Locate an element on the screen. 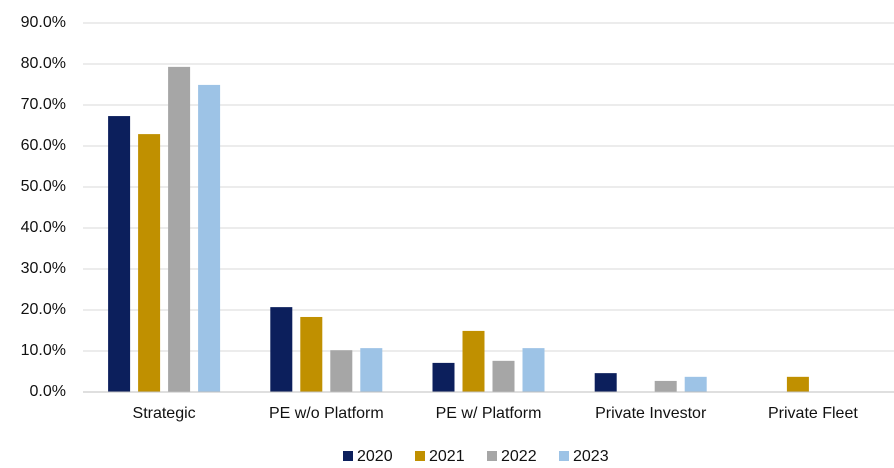 This screenshot has height=468, width=894. legend-label: 2023 is located at coordinates (591, 455).